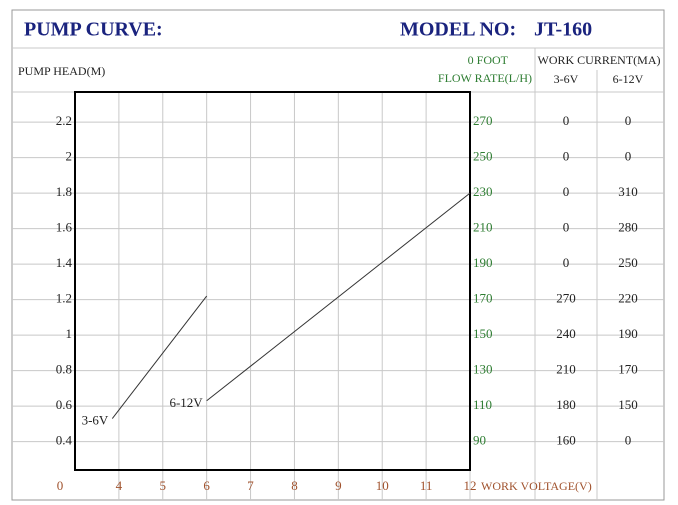 This screenshot has height=505, width=678. What do you see at coordinates (119, 485) in the screenshot?
I see `x-tick-label: 4` at bounding box center [119, 485].